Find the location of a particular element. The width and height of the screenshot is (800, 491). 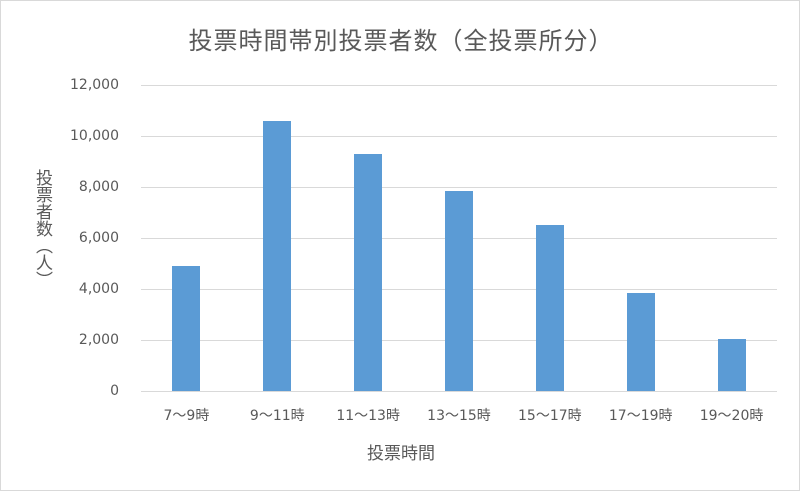

x-tick-label: 15〜17時 is located at coordinates (550, 416).